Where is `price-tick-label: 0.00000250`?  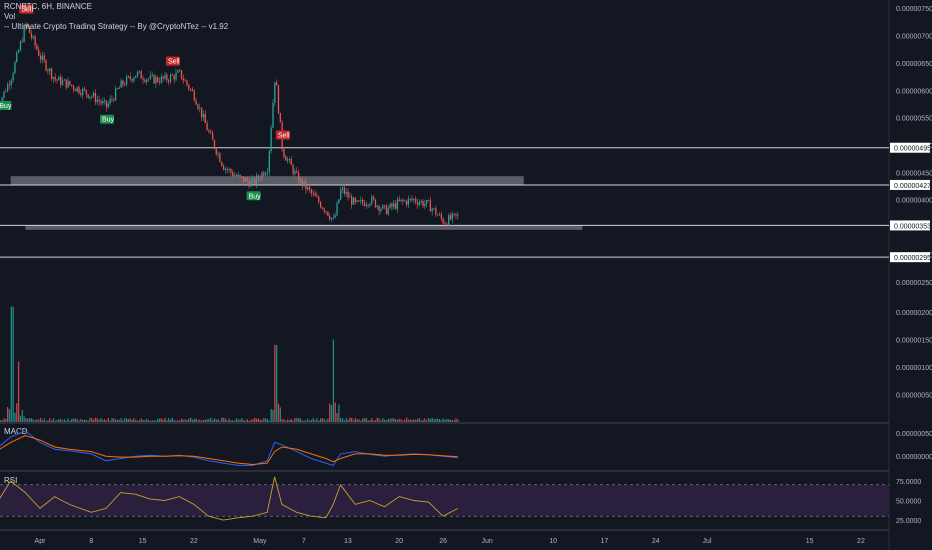
price-tick-label: 0.00000250 is located at coordinates (914, 283).